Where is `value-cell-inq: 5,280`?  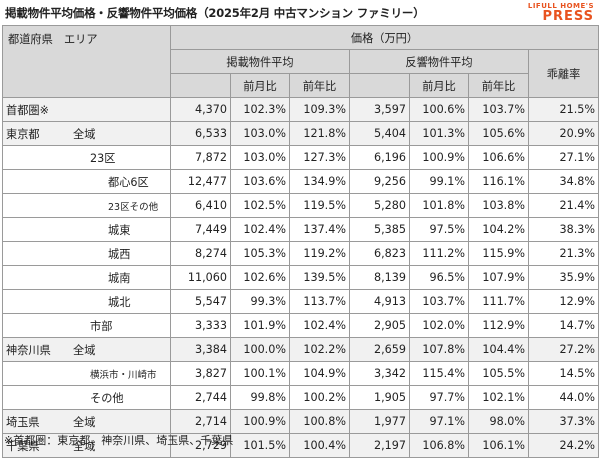 value-cell-inq: 5,280 is located at coordinates (379, 205).